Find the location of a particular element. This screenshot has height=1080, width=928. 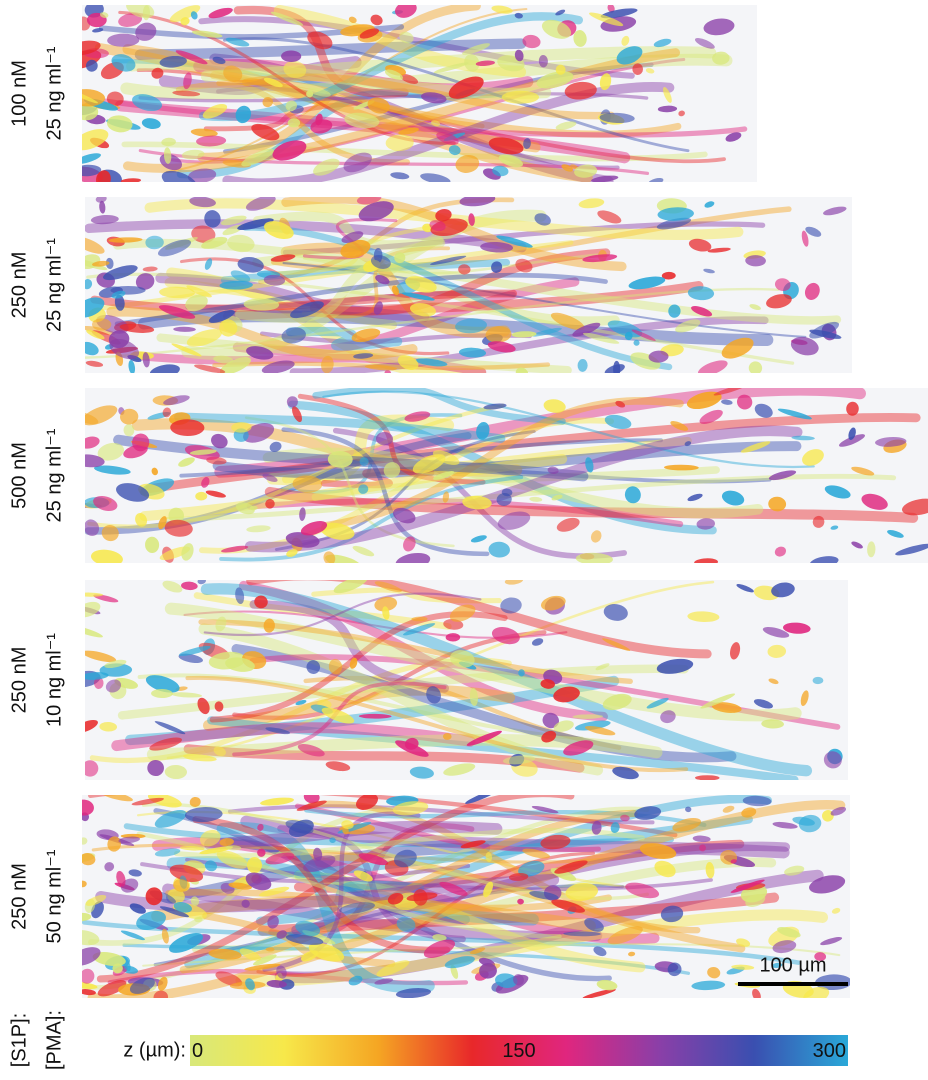

colorbar-tick-label: 0 is located at coordinates (197, 1051).